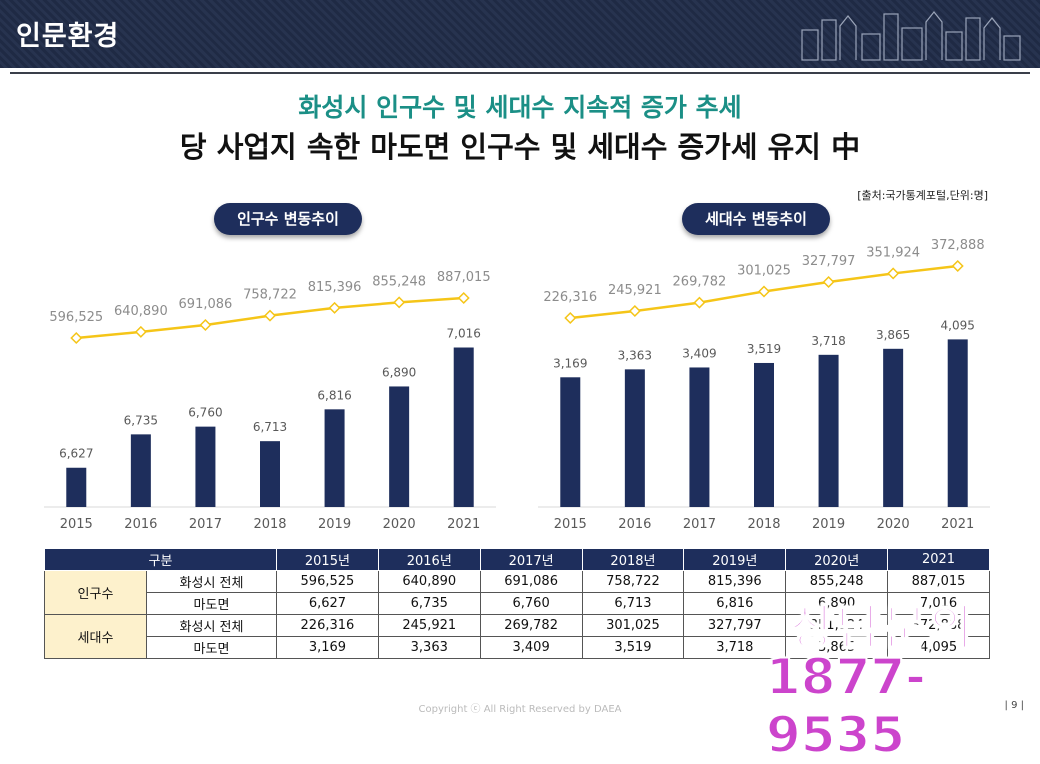 Image resolution: width=1040 pixels, height=764 pixels. Describe the element at coordinates (764, 270) in the screenshot. I see `line-data-label: 301,025` at that location.